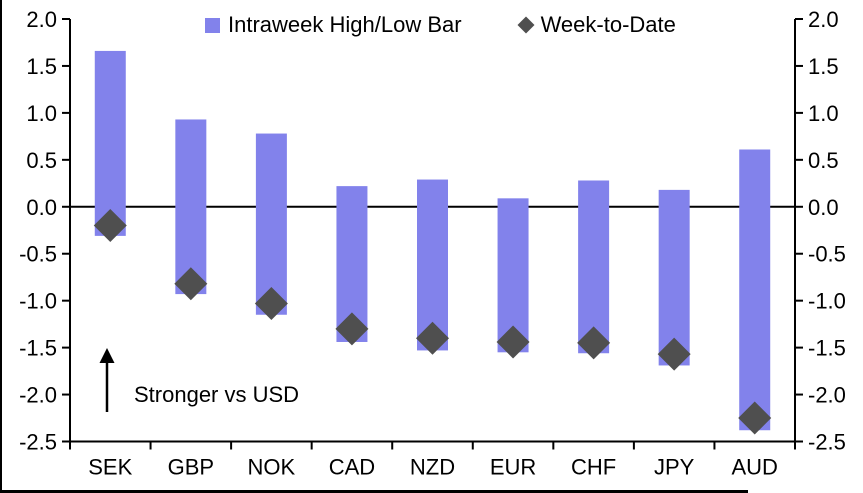  What do you see at coordinates (217, 394) in the screenshot?
I see `annotation-text: Stronger vs USD` at bounding box center [217, 394].